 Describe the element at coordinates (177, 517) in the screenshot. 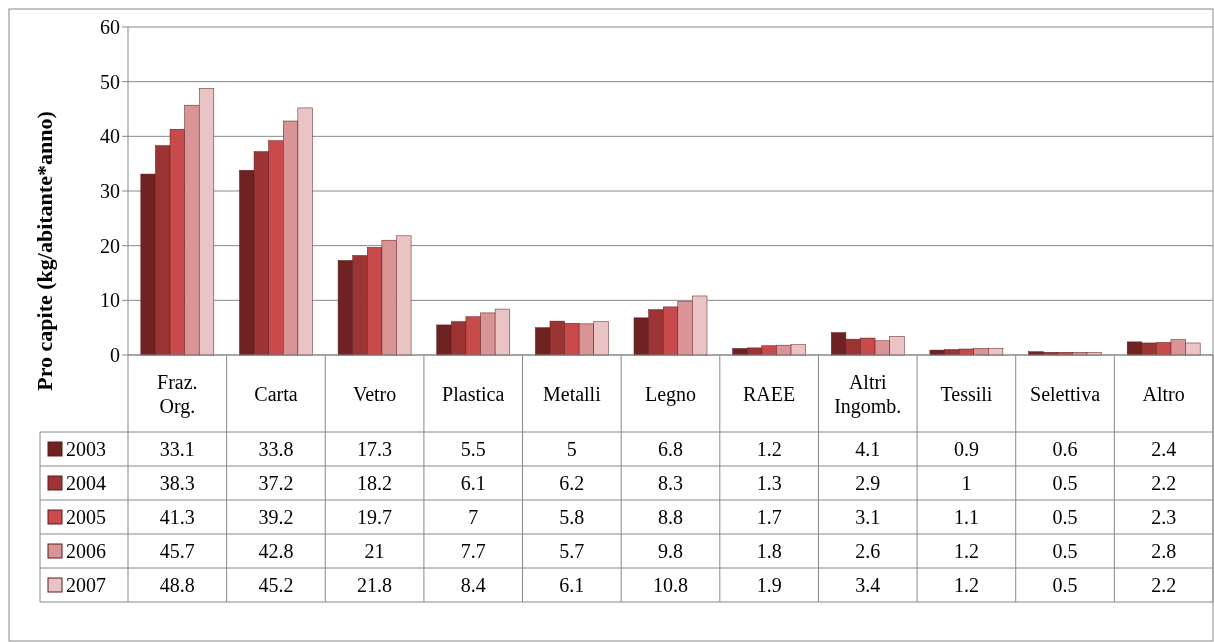

I see `data-label: 41.3` at that location.